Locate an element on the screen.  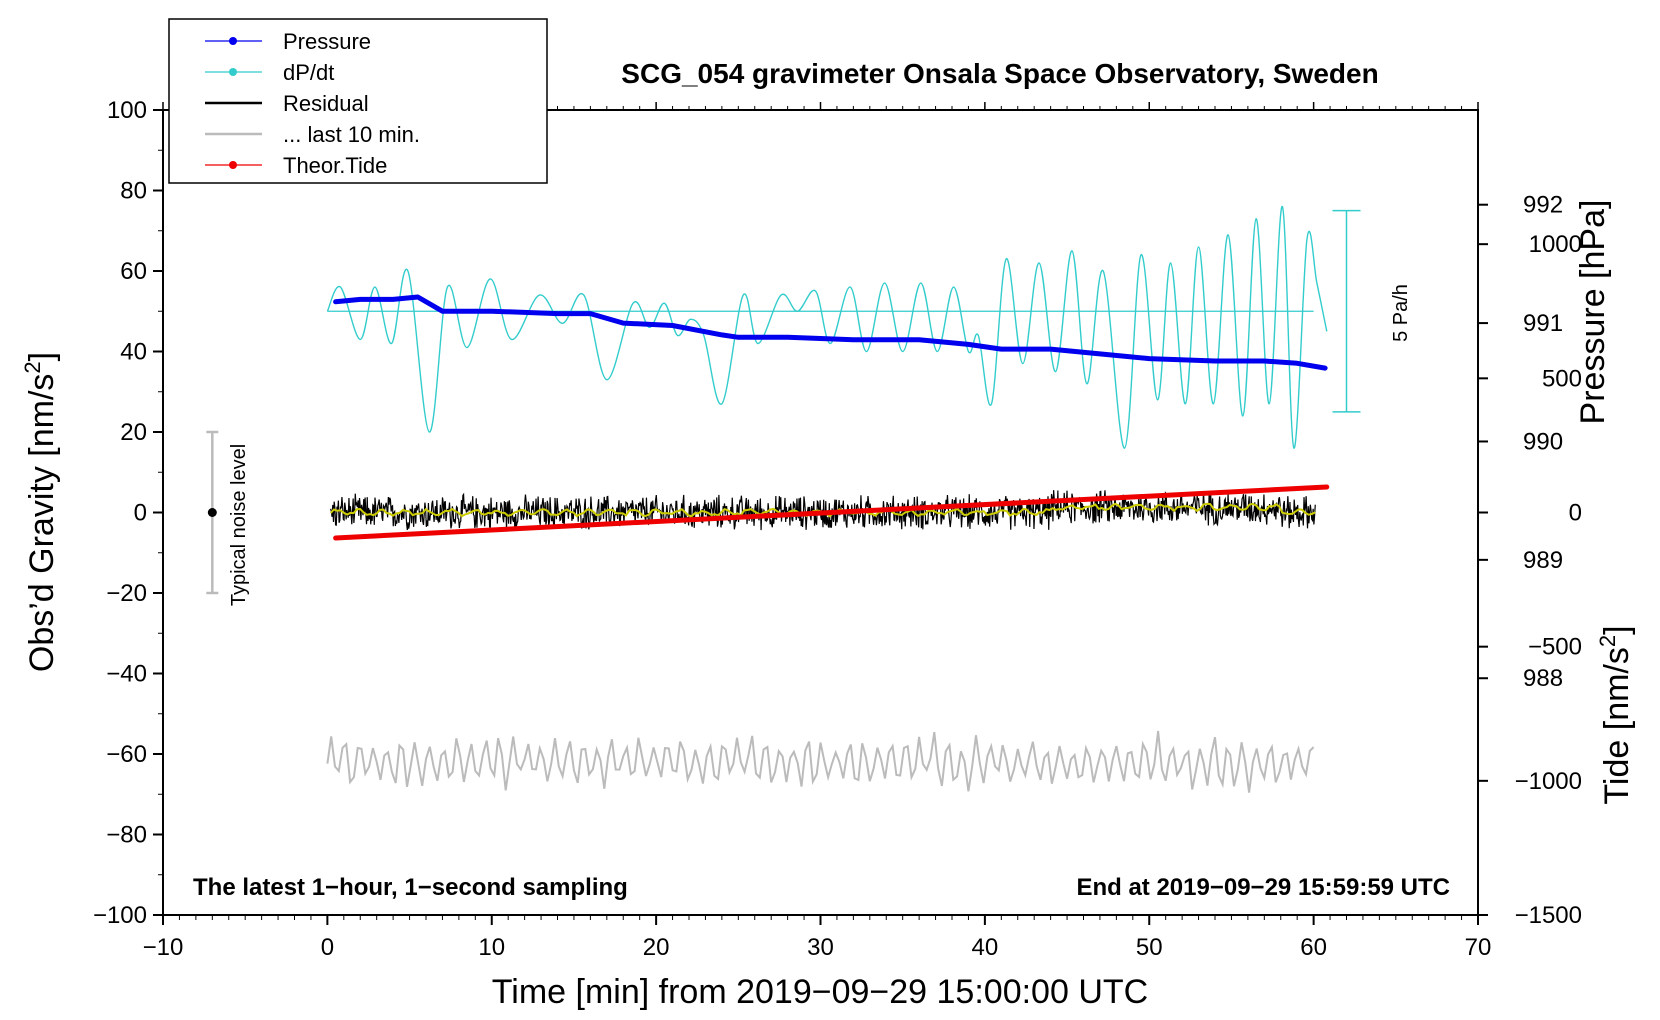
y-tick-label: 0 is located at coordinates (140, 513).